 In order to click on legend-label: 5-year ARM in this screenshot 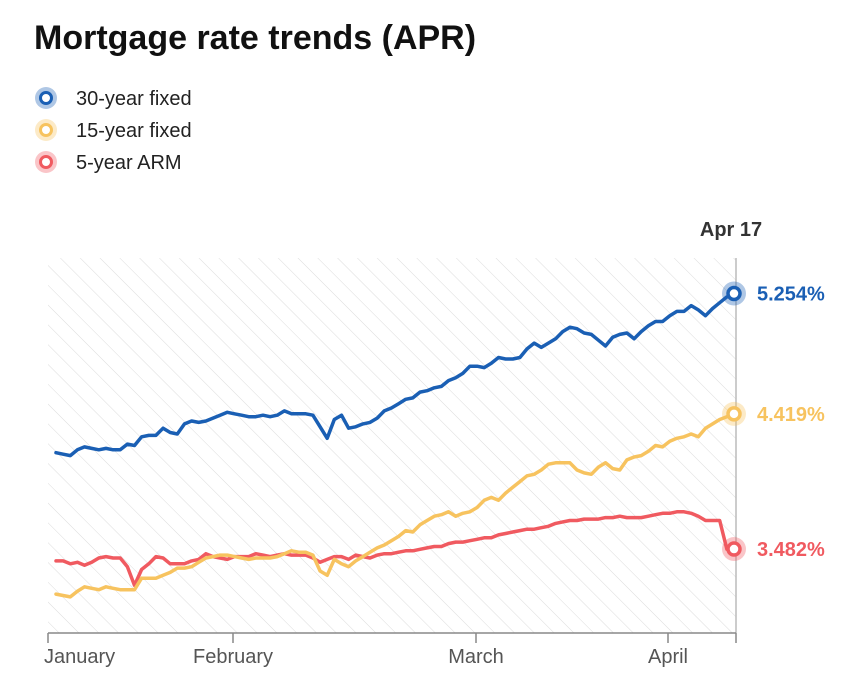, I will do `click(129, 163)`.